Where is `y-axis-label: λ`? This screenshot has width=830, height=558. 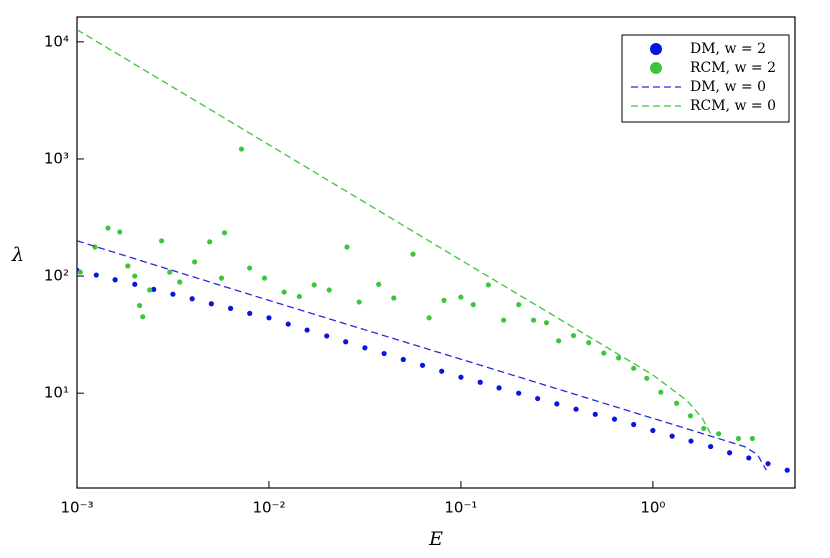 y-axis-label: λ is located at coordinates (17, 255).